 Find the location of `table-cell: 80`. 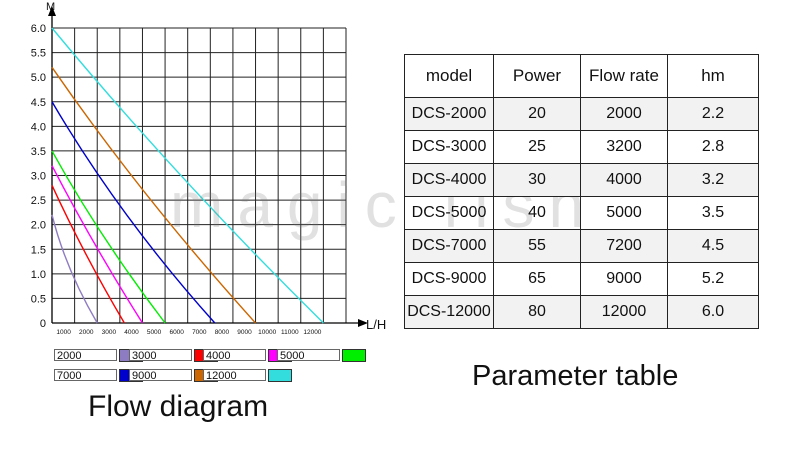

table-cell: 80 is located at coordinates (537, 312).